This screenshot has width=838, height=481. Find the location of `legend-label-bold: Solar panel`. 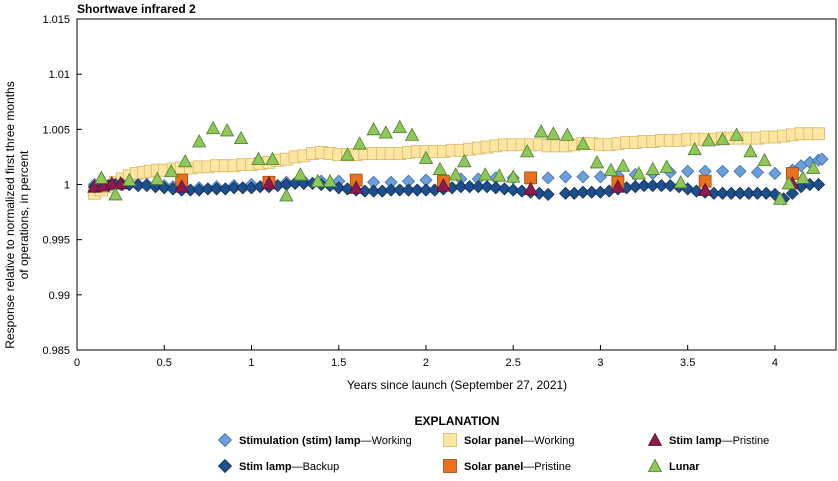

legend-label-bold: Solar panel is located at coordinates (493, 467).